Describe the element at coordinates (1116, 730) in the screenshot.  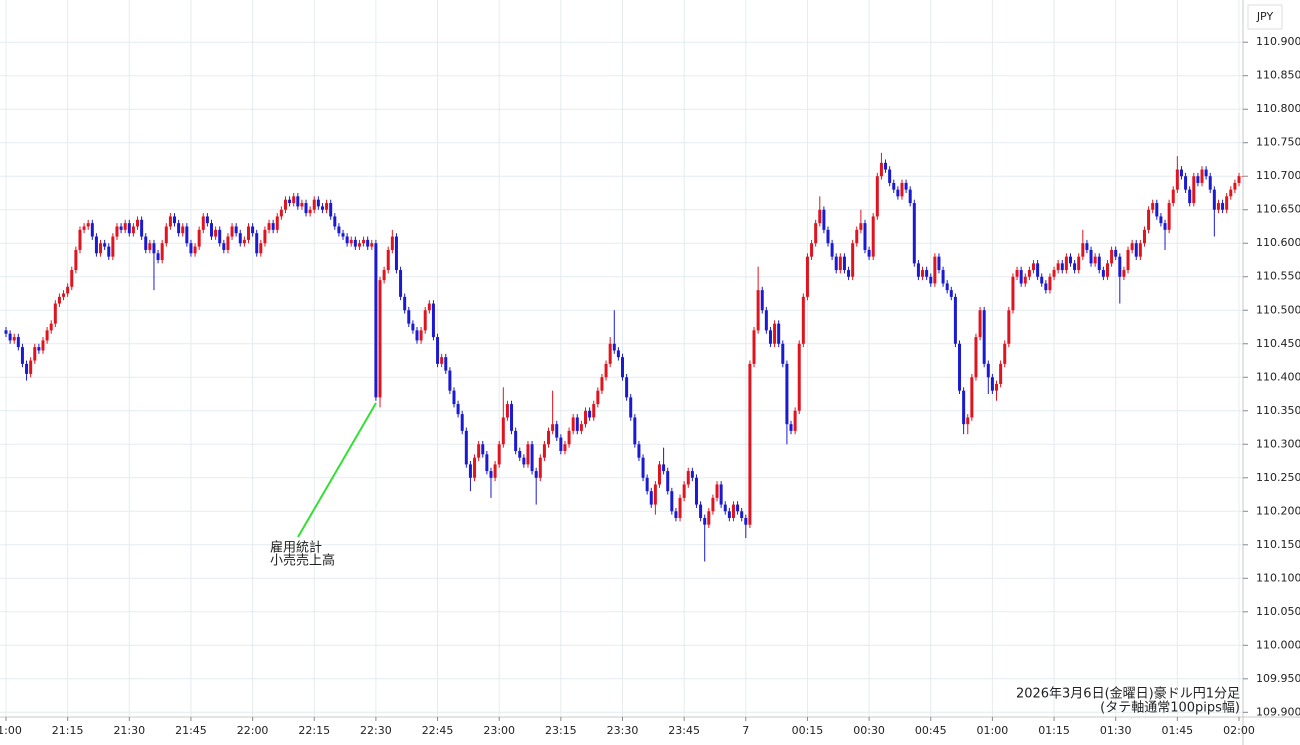
I see `x-tick-label: 01:30` at that location.